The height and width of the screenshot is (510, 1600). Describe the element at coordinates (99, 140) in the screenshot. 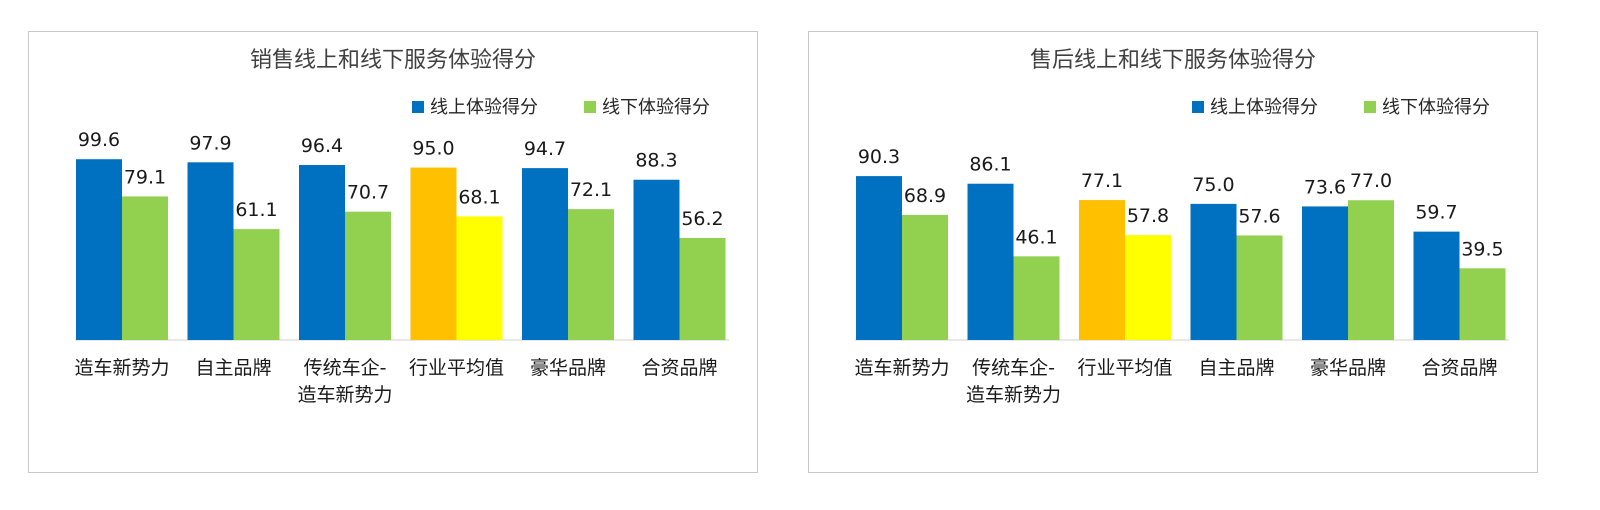

I see `value-label-online-0: 99.6` at that location.